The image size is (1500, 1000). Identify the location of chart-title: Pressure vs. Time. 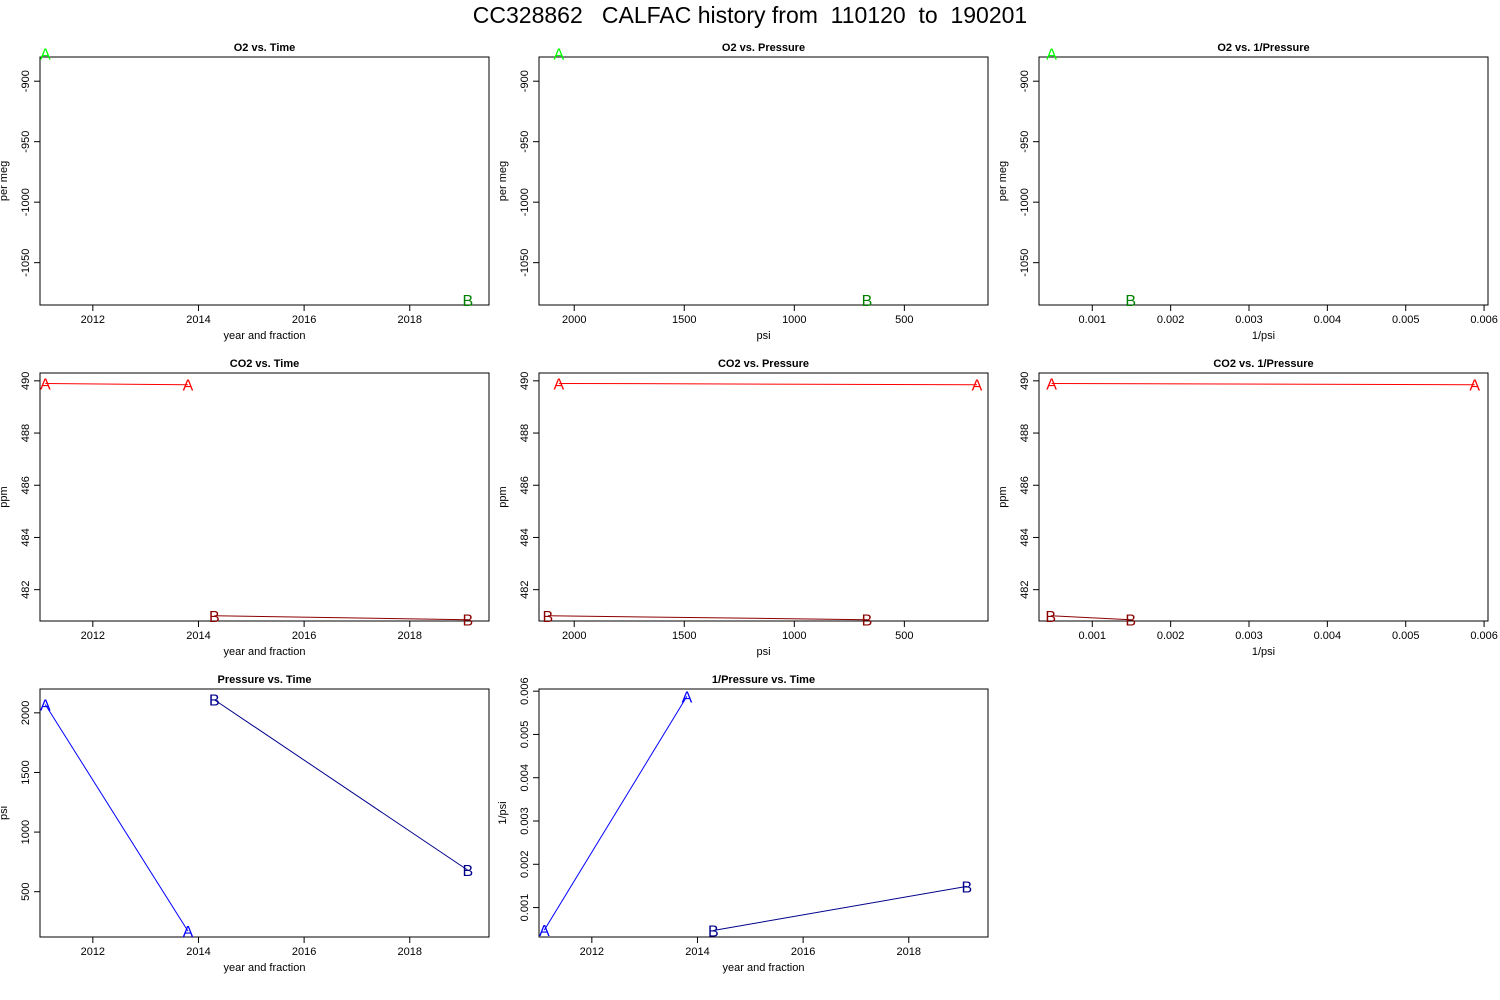
(265, 680).